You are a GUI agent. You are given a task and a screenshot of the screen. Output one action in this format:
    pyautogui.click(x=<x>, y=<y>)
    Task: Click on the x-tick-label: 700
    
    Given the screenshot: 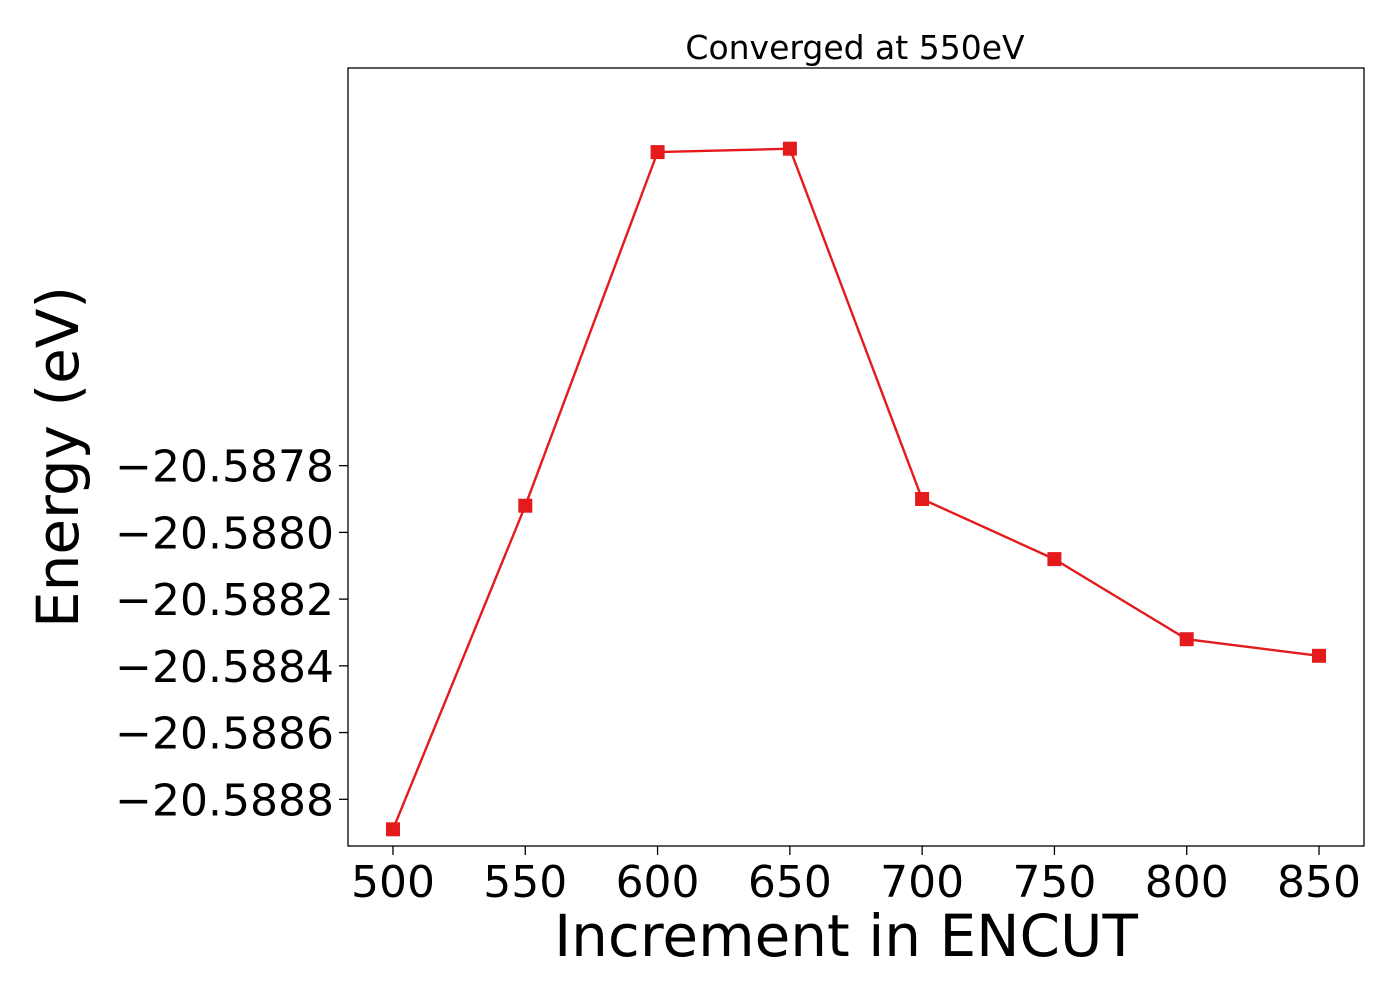 What is the action you would take?
    pyautogui.click(x=922, y=882)
    